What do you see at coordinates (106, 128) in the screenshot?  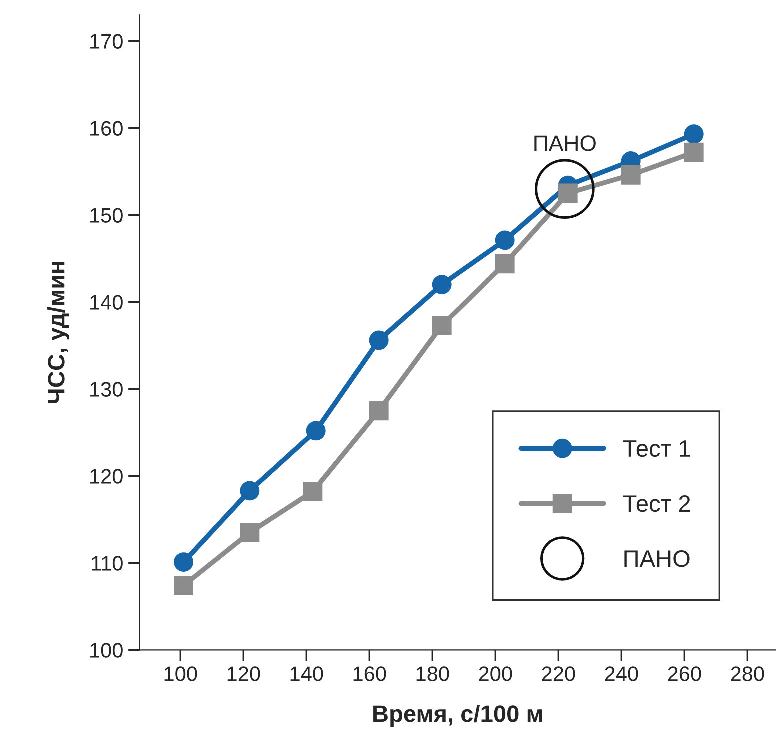 I see `y-tick-label: 160` at bounding box center [106, 128].